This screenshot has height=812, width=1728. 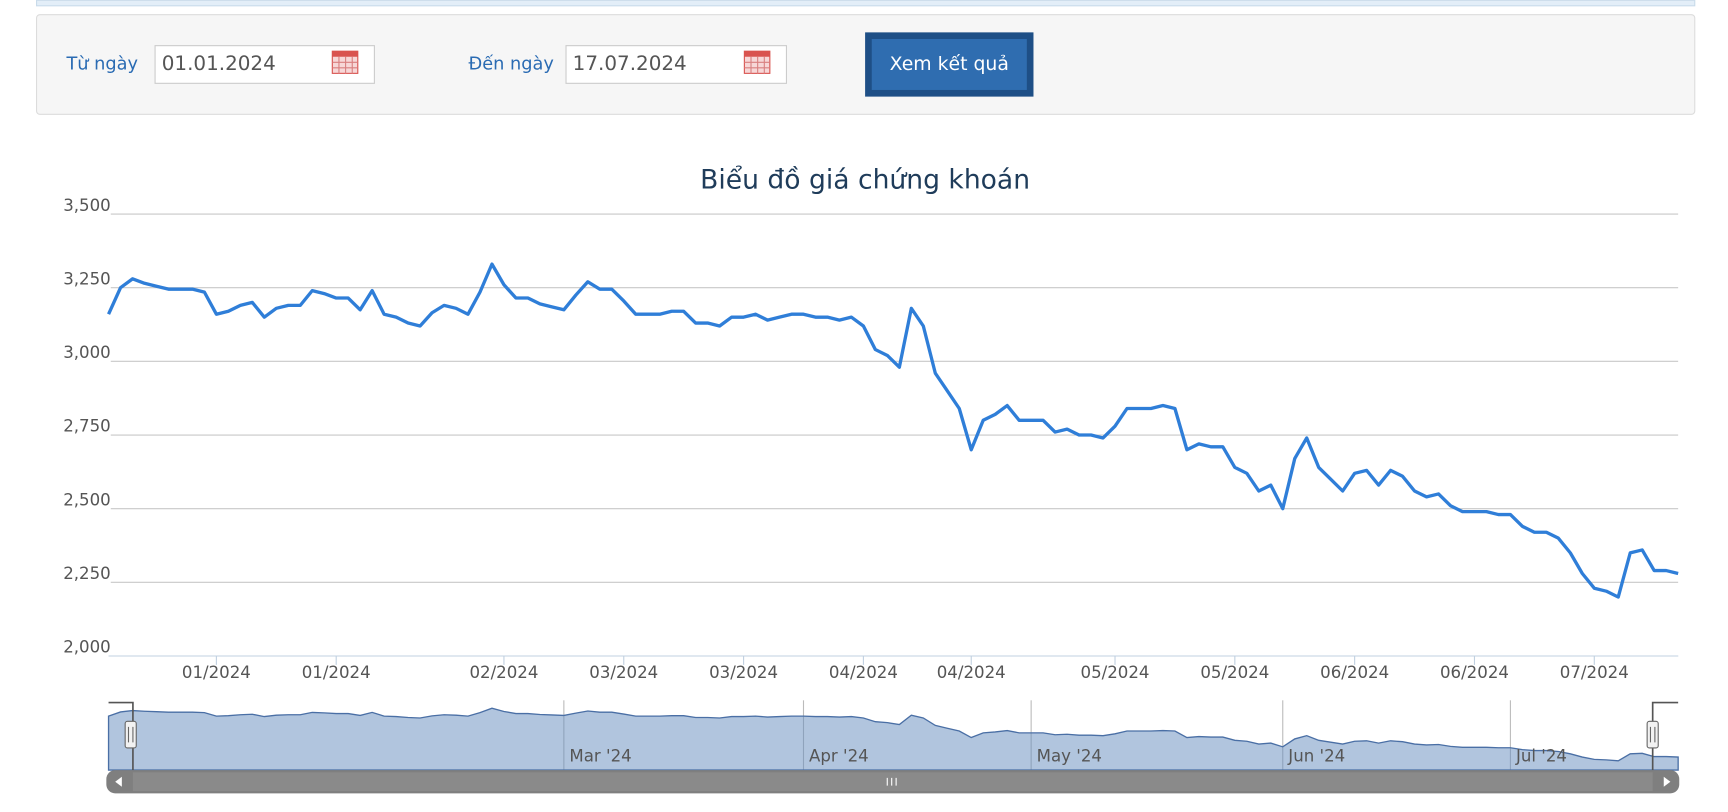 I want to click on x-tick-label: 02/2024, so click(x=503, y=672).